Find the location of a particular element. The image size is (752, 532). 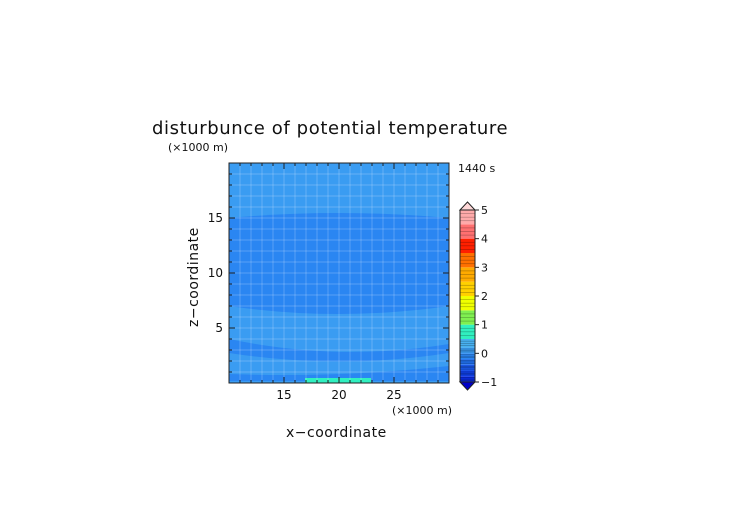

colorbar-tick-label: 3 is located at coordinates (484, 267).